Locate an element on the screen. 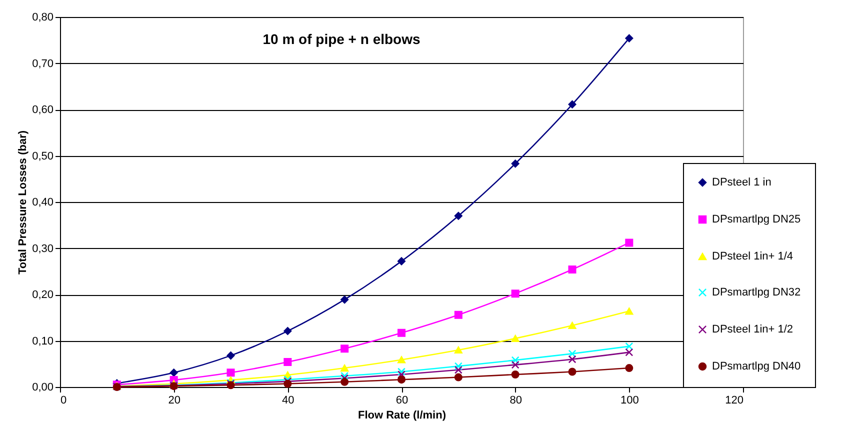  x-tick-label: 40 is located at coordinates (288, 400).